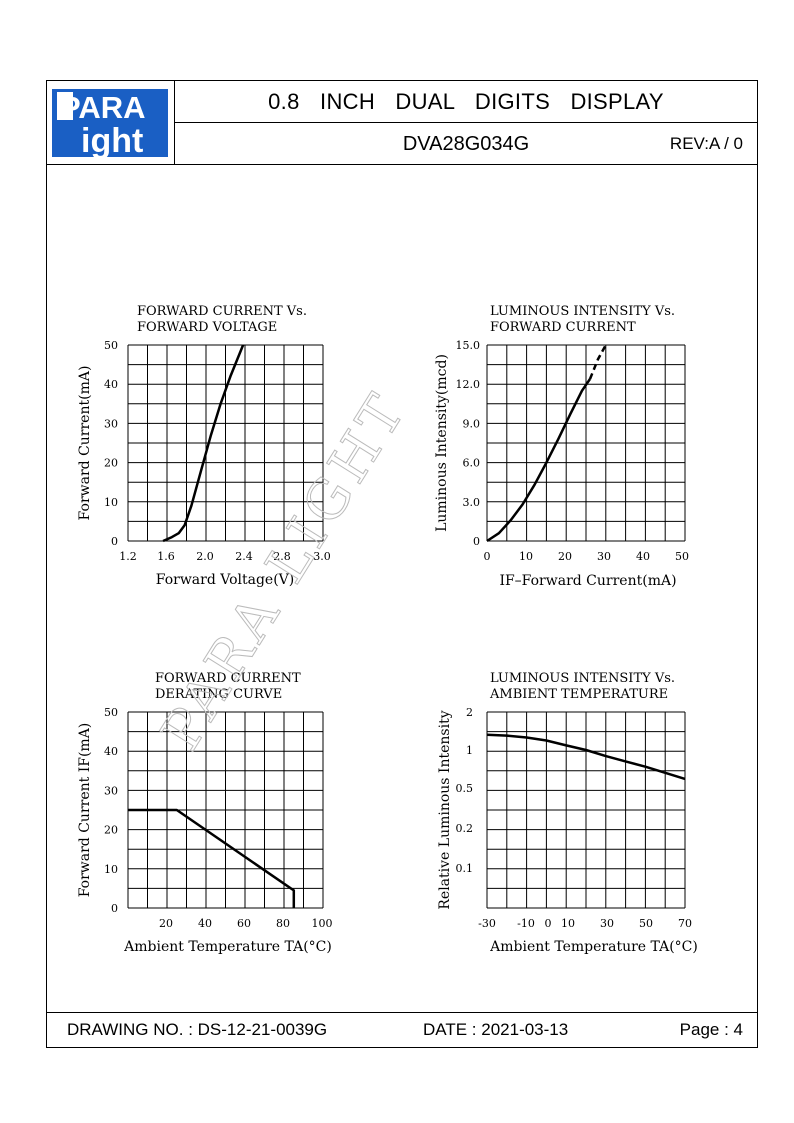  Describe the element at coordinates (225, 580) in the screenshot. I see `x-axis-label: Forward Voltage(V)` at that location.